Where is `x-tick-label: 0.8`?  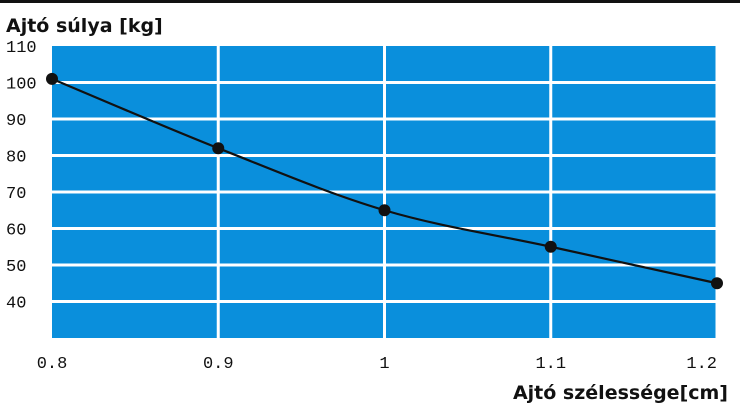
x-tick-label: 0.8 is located at coordinates (52, 364).